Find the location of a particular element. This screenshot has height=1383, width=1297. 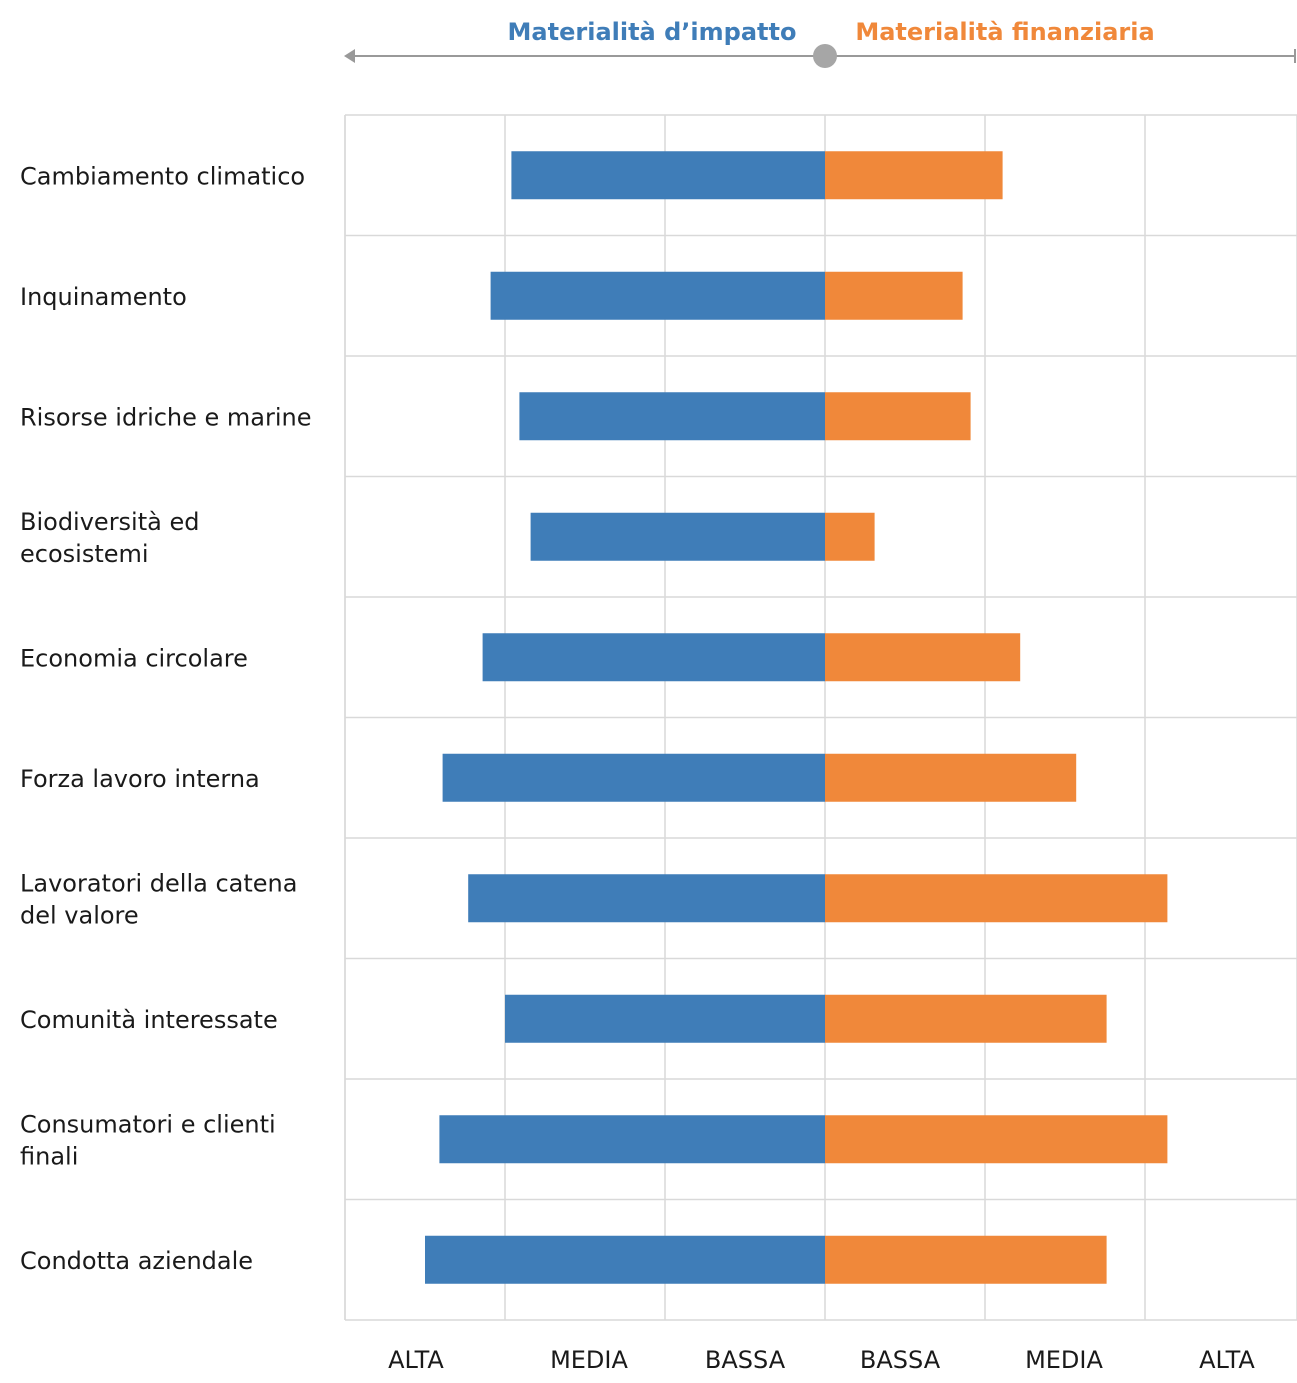

category-label: Consumatori e clienti finali is located at coordinates (148, 1140).